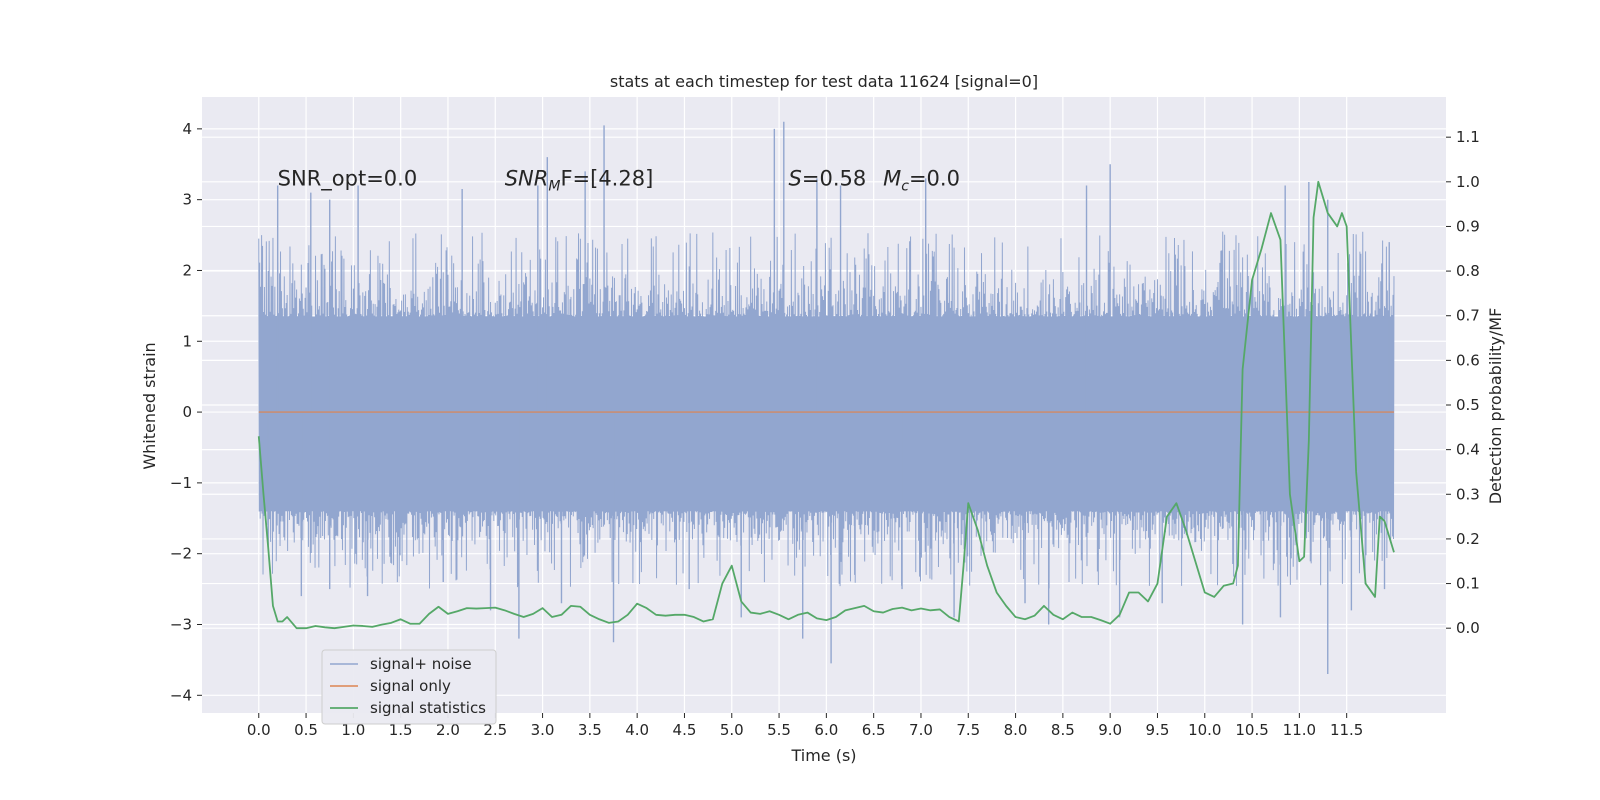 The width and height of the screenshot is (1600, 800). Describe the element at coordinates (1468, 494) in the screenshot. I see `y2-tick-label: 0.3` at that location.